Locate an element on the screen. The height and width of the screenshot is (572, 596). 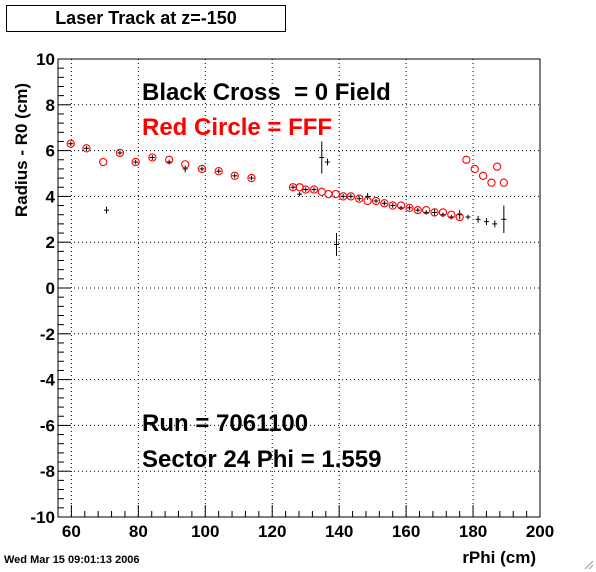
red-circle-series is located at coordinates (287, 180).